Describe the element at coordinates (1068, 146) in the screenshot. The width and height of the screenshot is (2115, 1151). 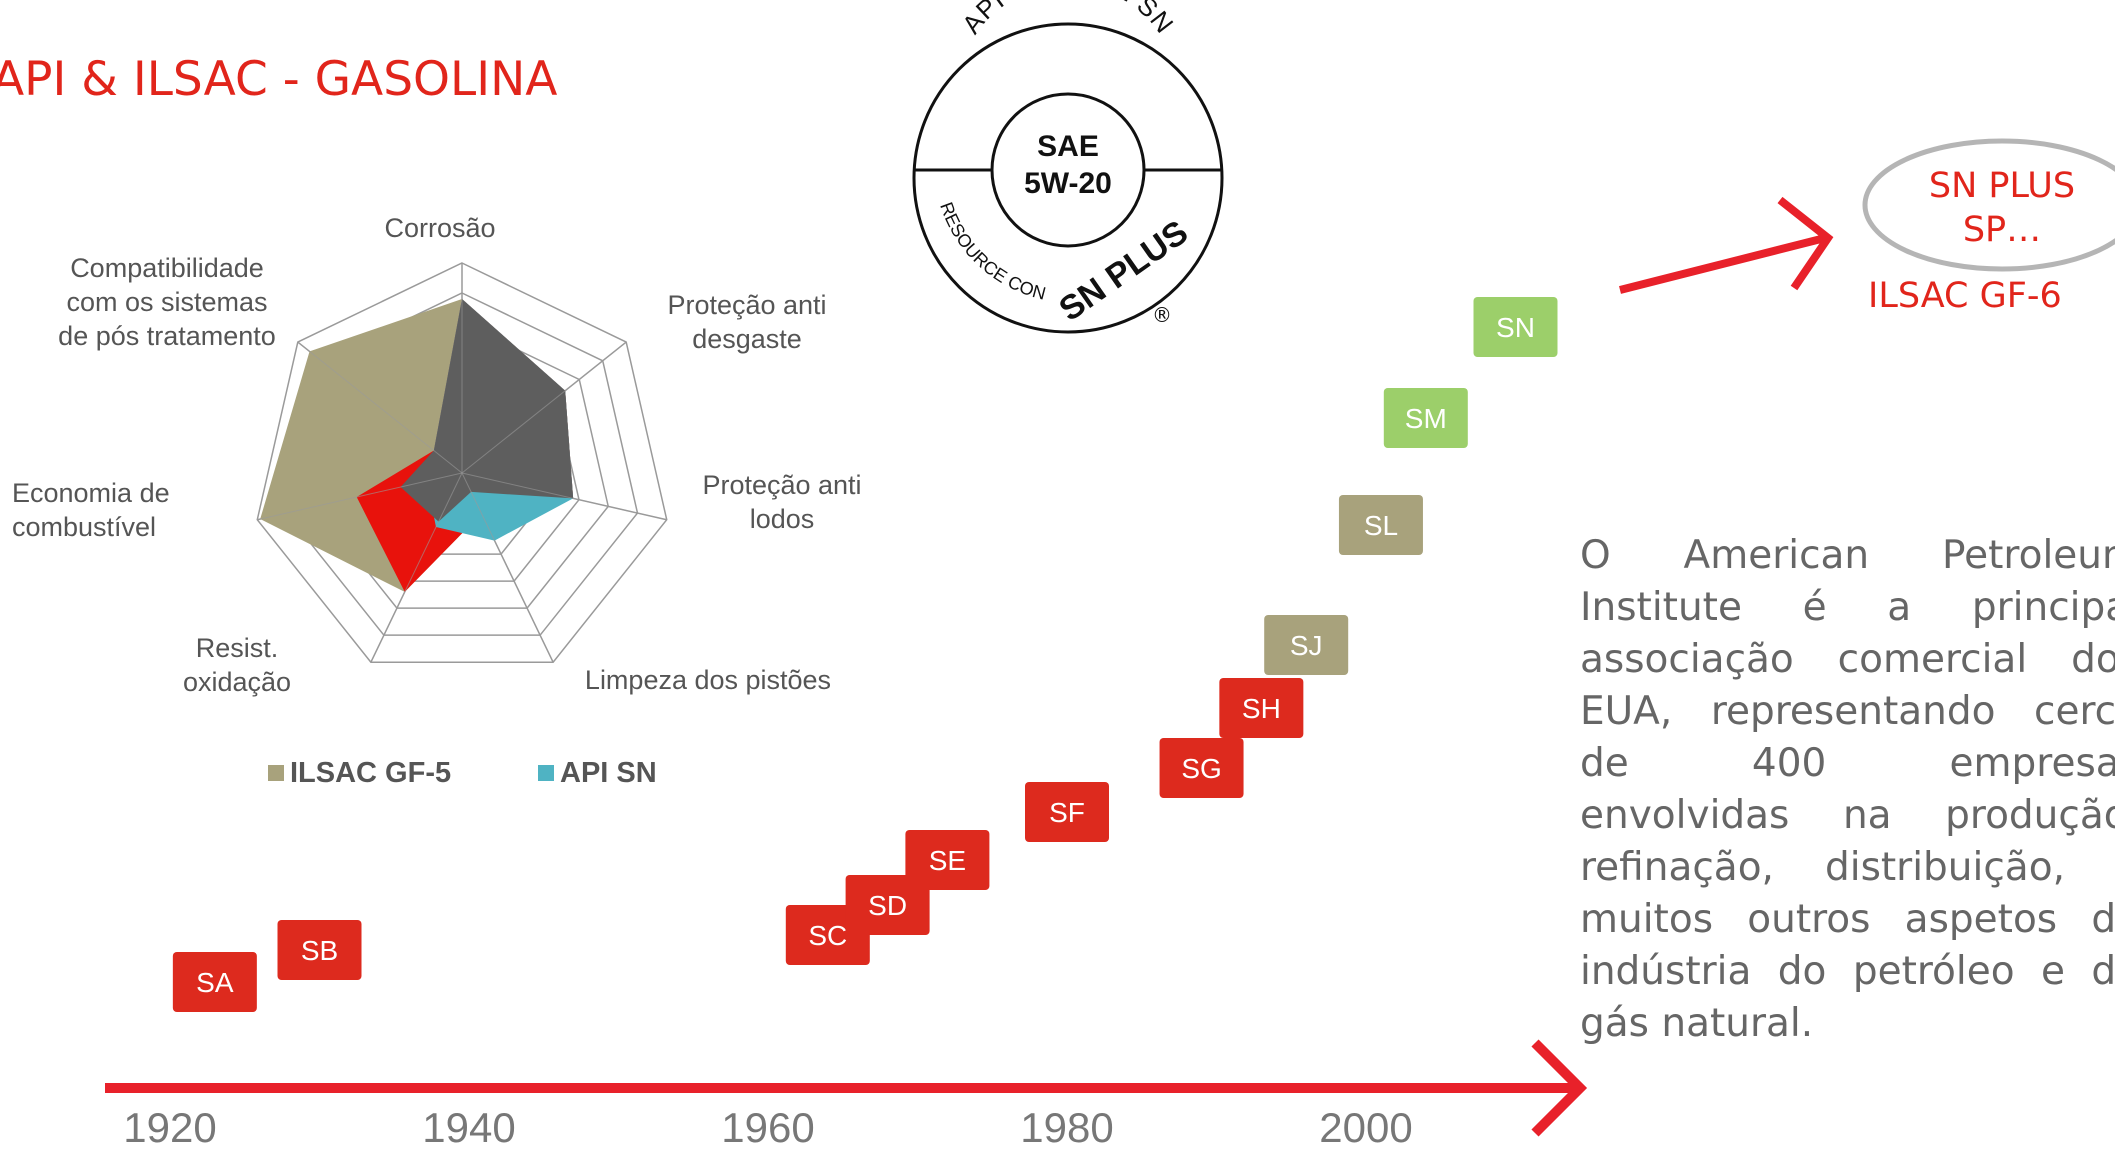
I see `badge-center-line1: SAE` at that location.